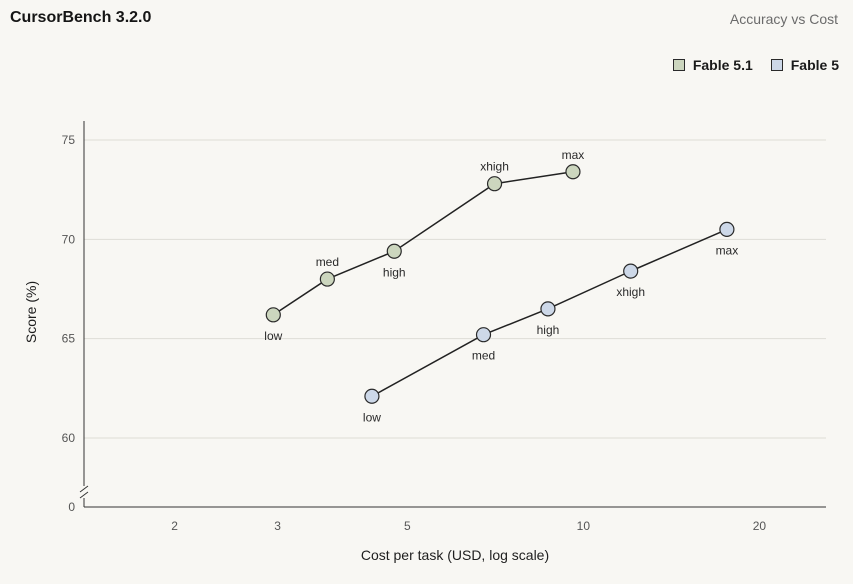 The width and height of the screenshot is (853, 584). What do you see at coordinates (455, 555) in the screenshot?
I see `x-axis-title: Cost per task (USD, log scale)` at bounding box center [455, 555].